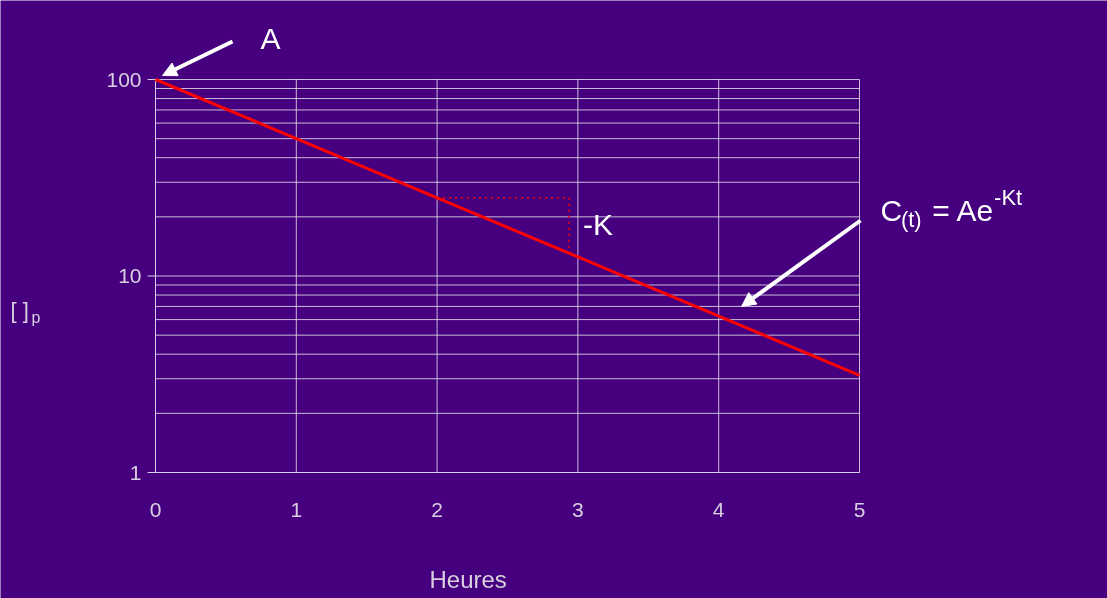  What do you see at coordinates (296, 509) in the screenshot?
I see `x-tick-label: 1` at bounding box center [296, 509].